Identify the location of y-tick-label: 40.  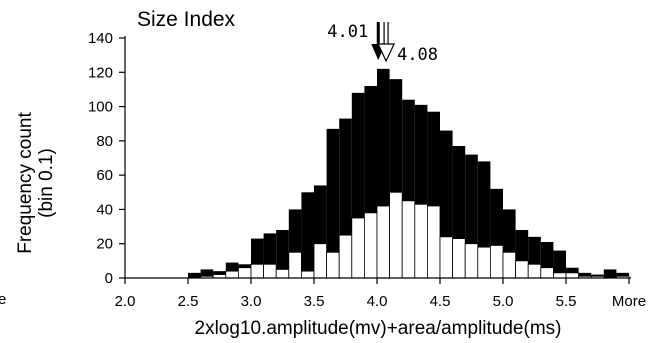
(104, 209).